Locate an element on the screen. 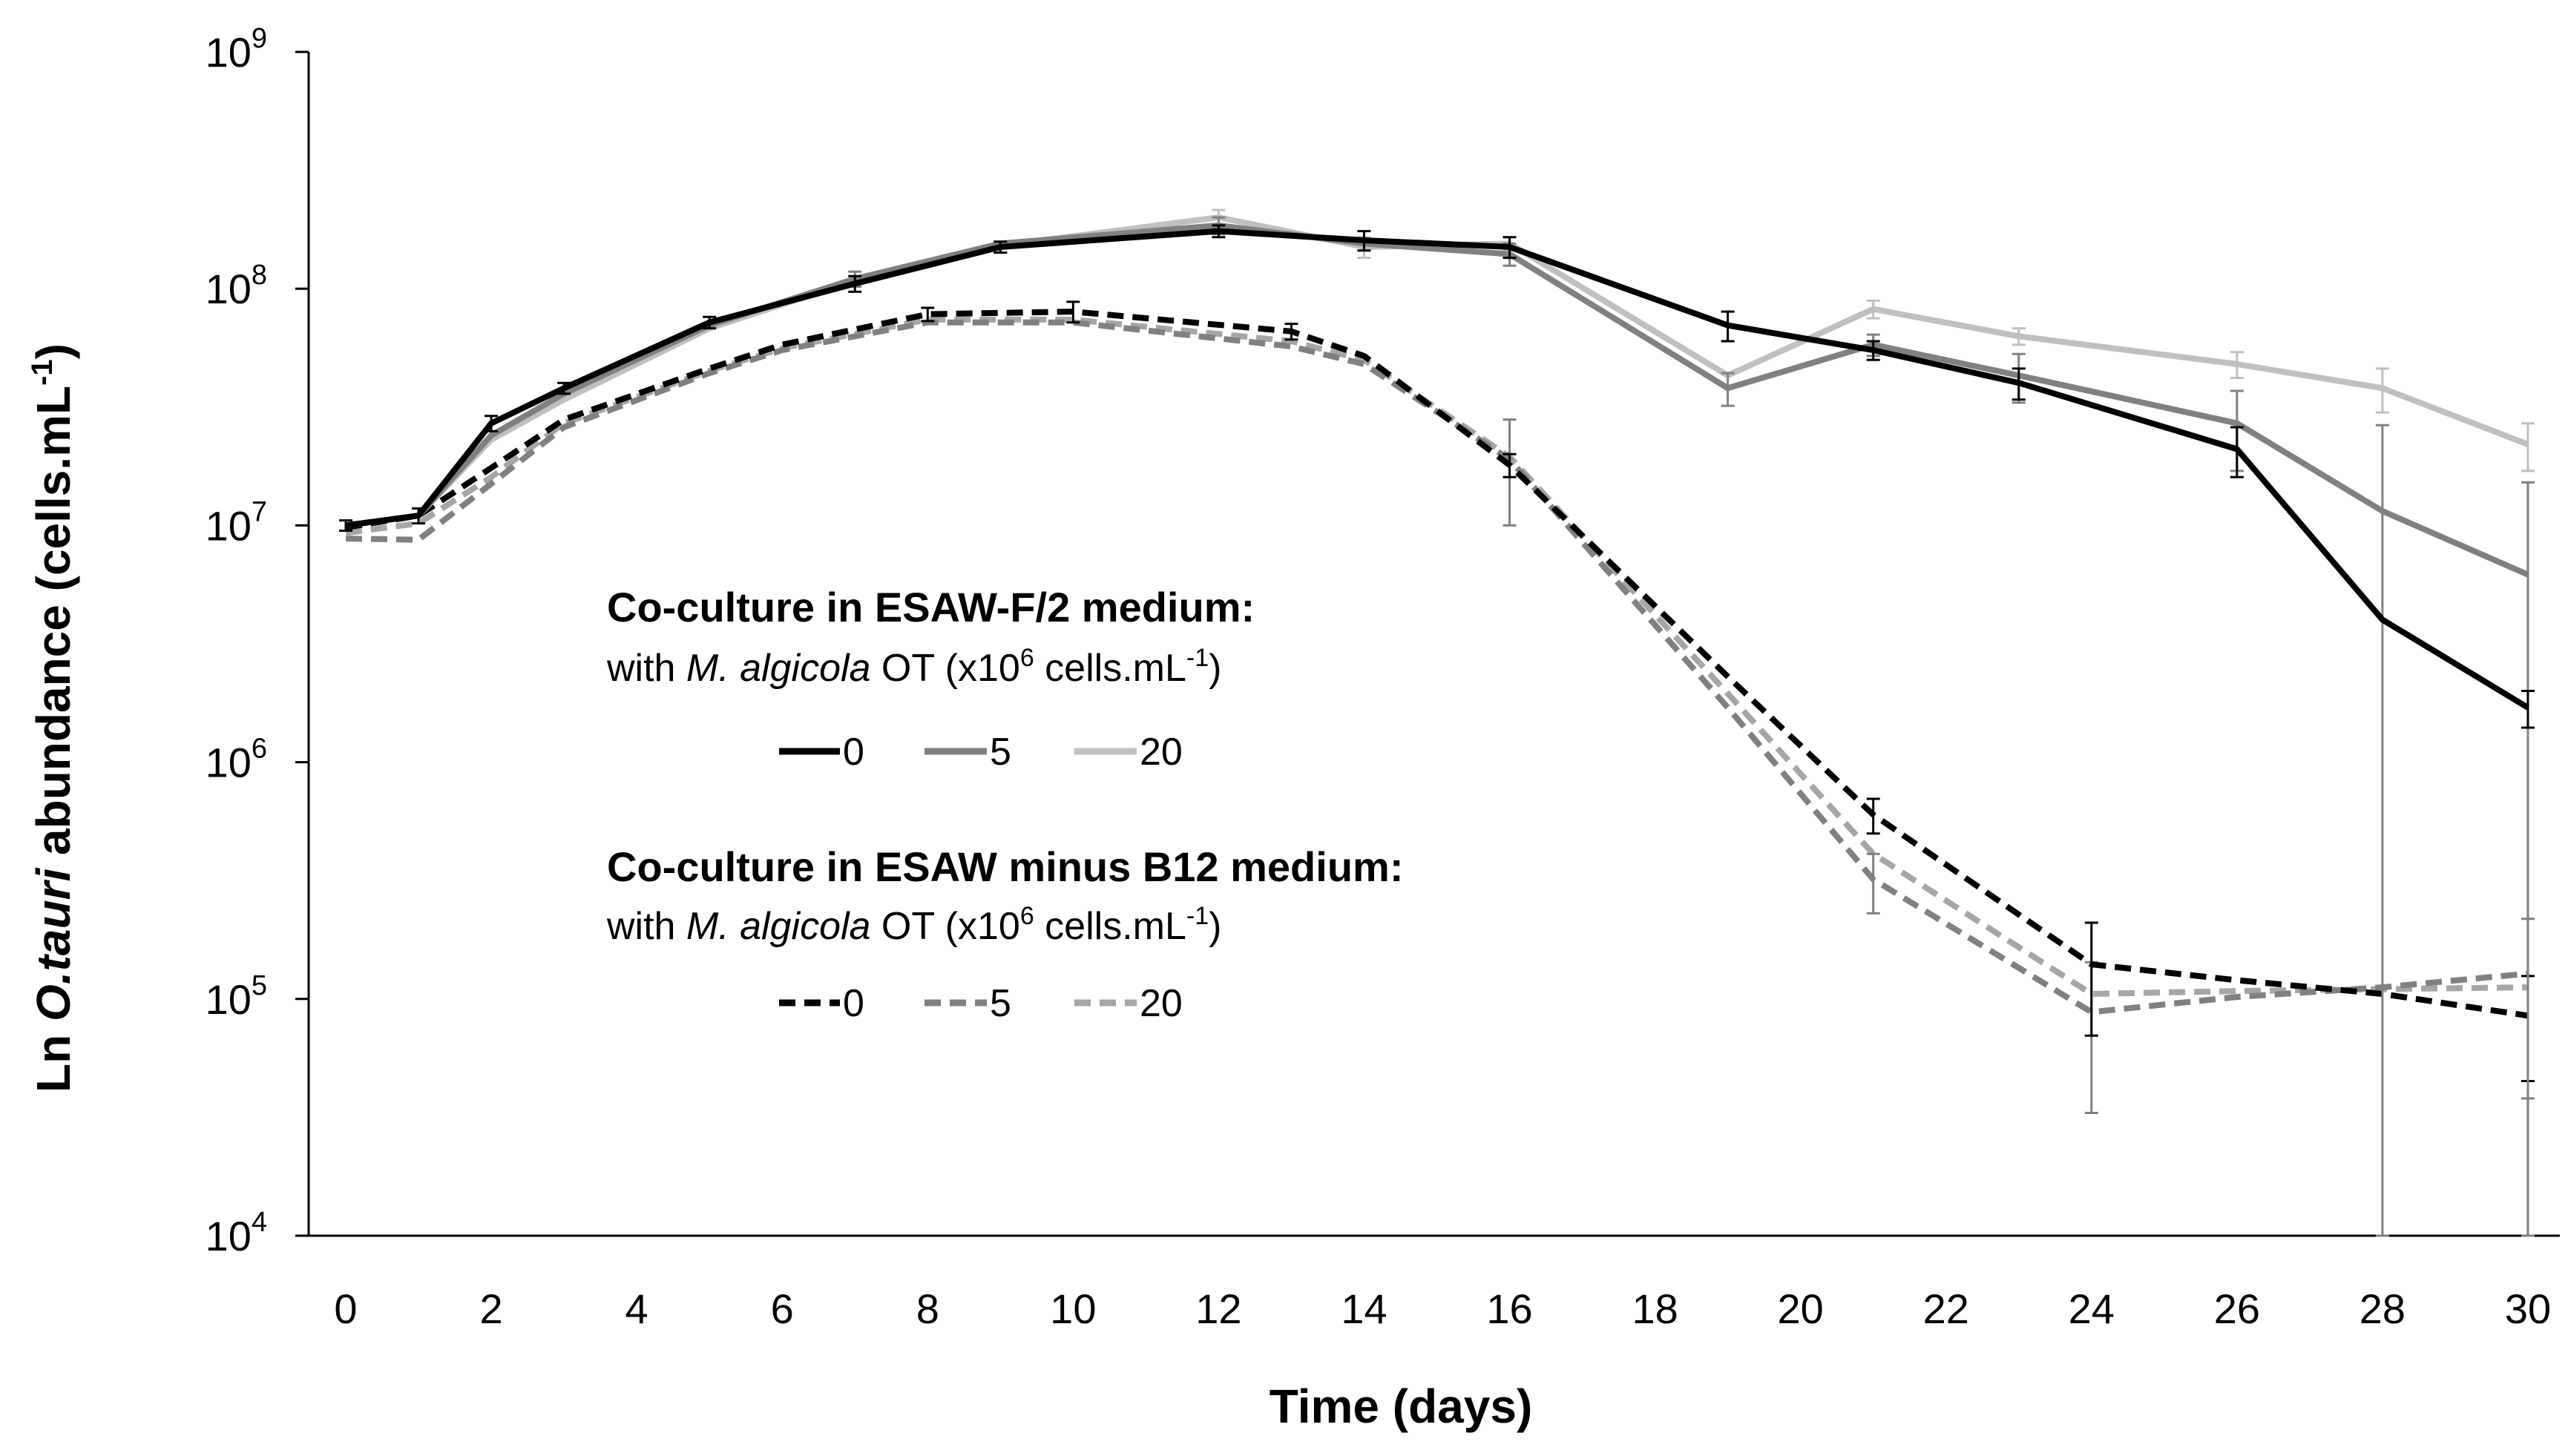 This screenshot has width=2565, height=1456. x-tick-label-11: 22 is located at coordinates (1946, 1308).